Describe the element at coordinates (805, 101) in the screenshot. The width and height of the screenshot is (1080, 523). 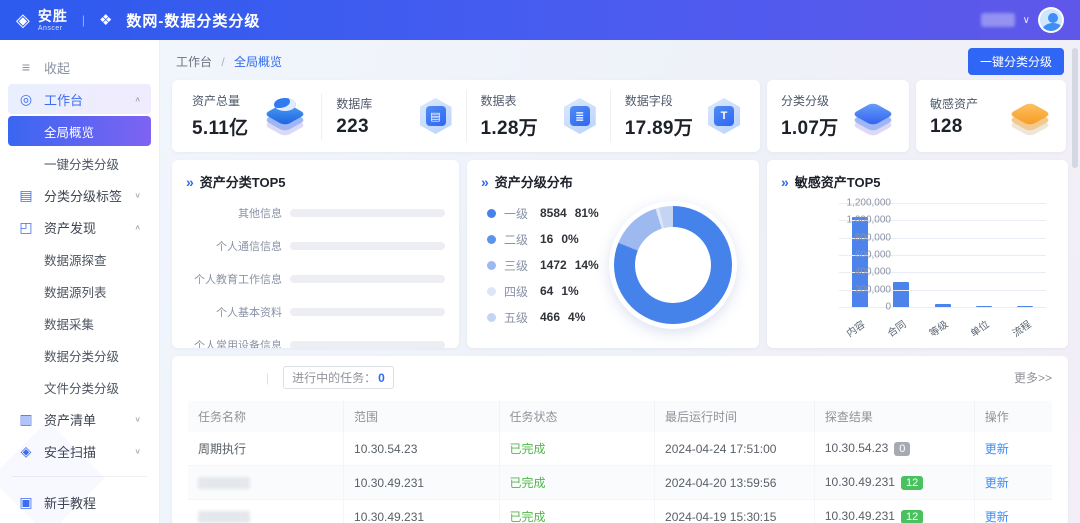
I see `stat-label: 分类分级` at that location.